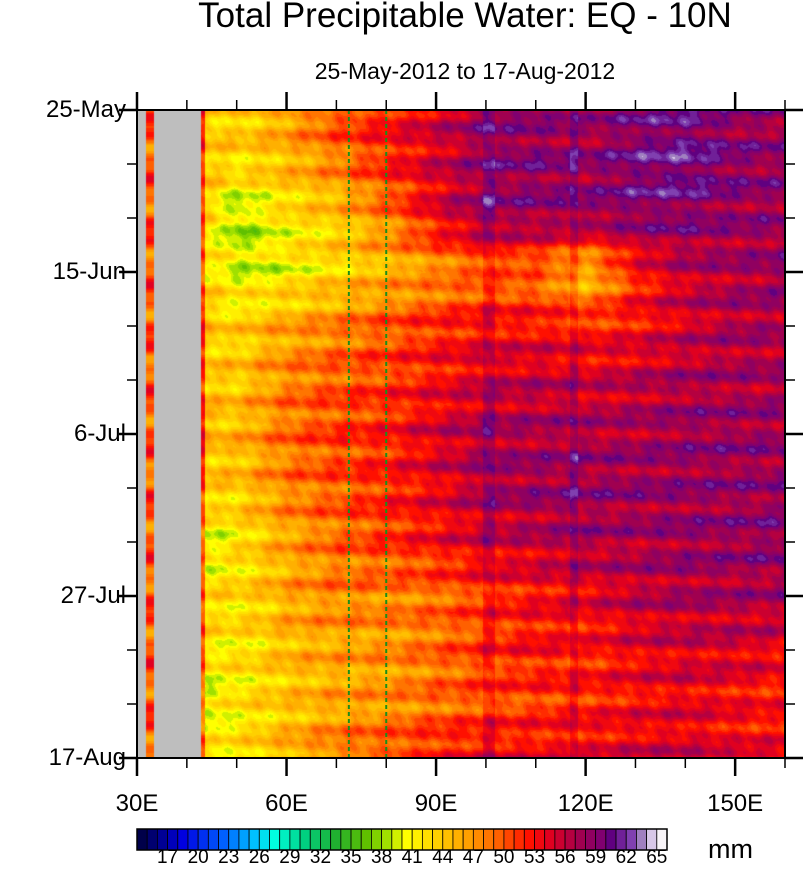  Describe the element at coordinates (286, 803) in the screenshot. I see `x-tick-label: 60E` at that location.